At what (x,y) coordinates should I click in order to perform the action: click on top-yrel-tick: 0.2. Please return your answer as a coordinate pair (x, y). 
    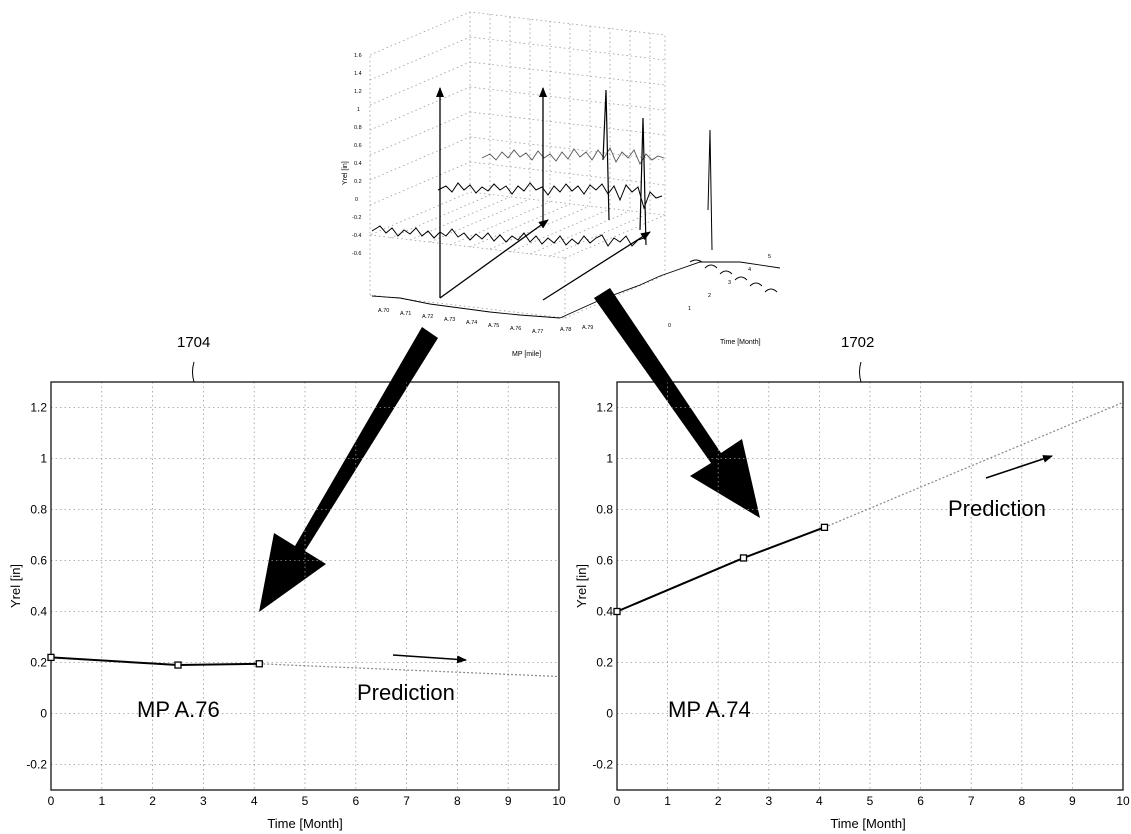
    Looking at the image, I should click on (358, 182).